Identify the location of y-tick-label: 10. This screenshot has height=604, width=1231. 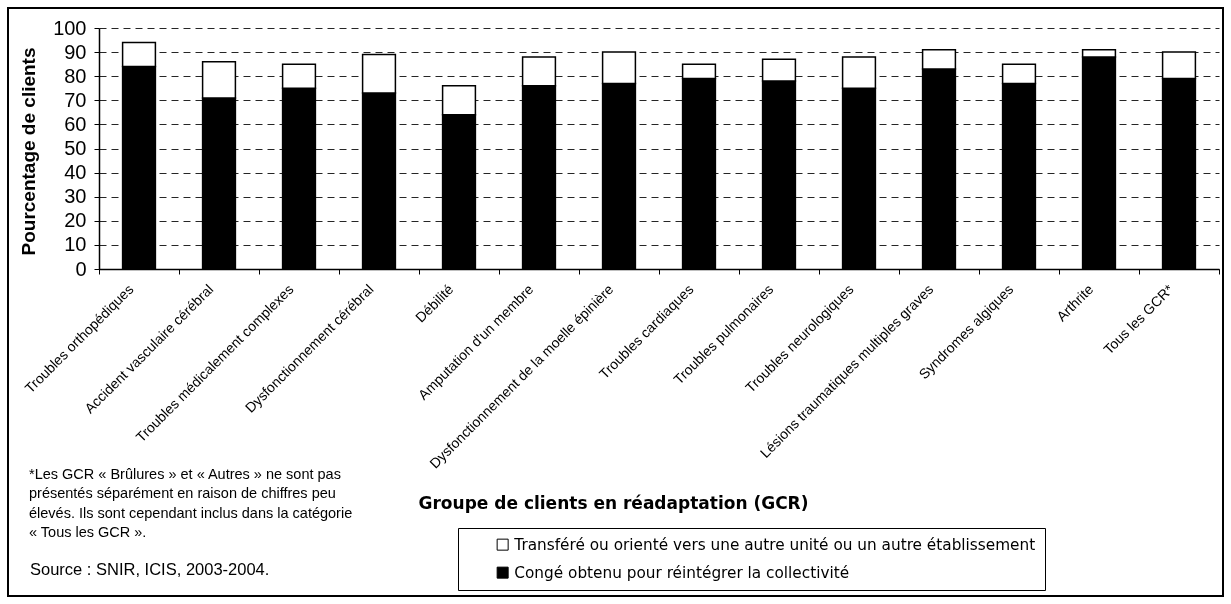
(75, 244).